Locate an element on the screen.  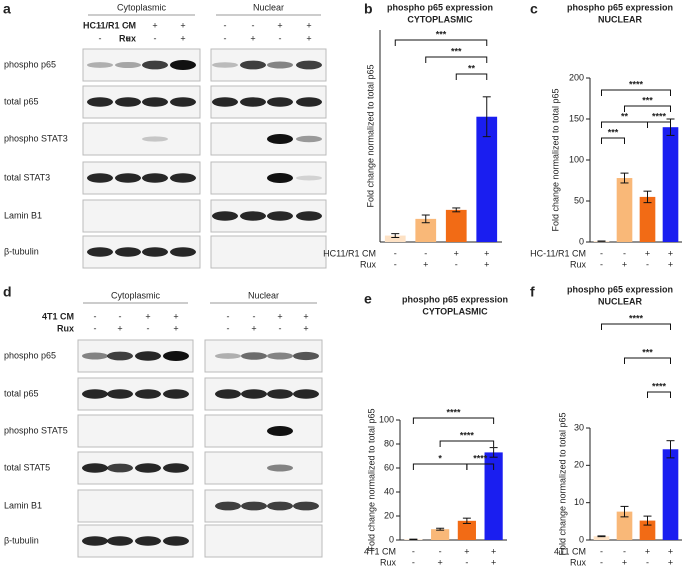
chart-title: phospho p65 expression is located at coordinates (620, 7).